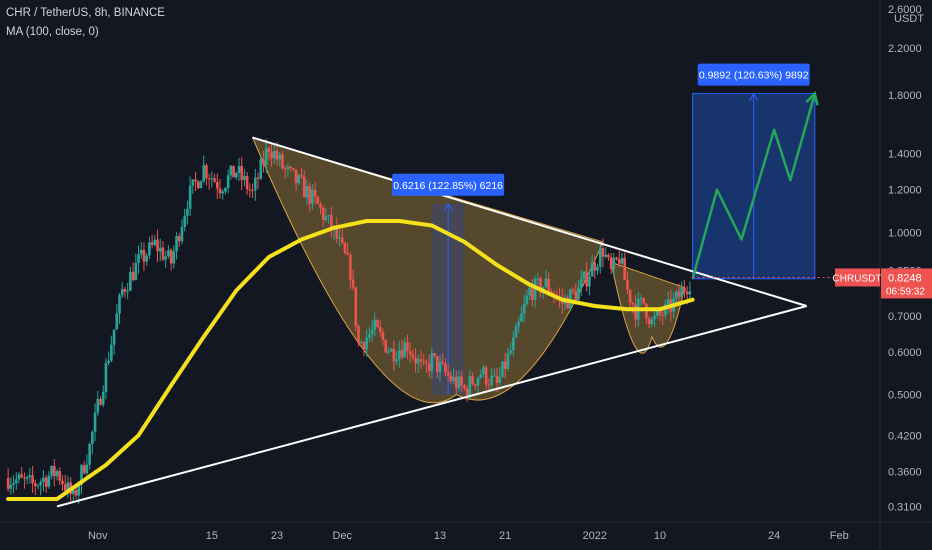 This screenshot has width=932, height=550. Describe the element at coordinates (52, 32) in the screenshot. I see `indicator-legend: MA (100, close, 0)` at that location.